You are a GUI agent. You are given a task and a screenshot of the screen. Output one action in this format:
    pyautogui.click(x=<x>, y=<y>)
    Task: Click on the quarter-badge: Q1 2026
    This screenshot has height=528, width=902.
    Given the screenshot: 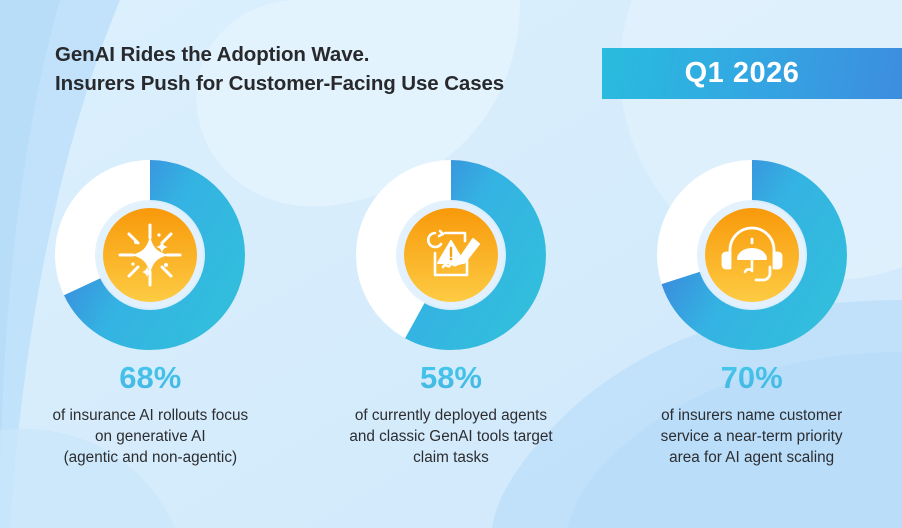 What is the action you would take?
    pyautogui.click(x=752, y=73)
    